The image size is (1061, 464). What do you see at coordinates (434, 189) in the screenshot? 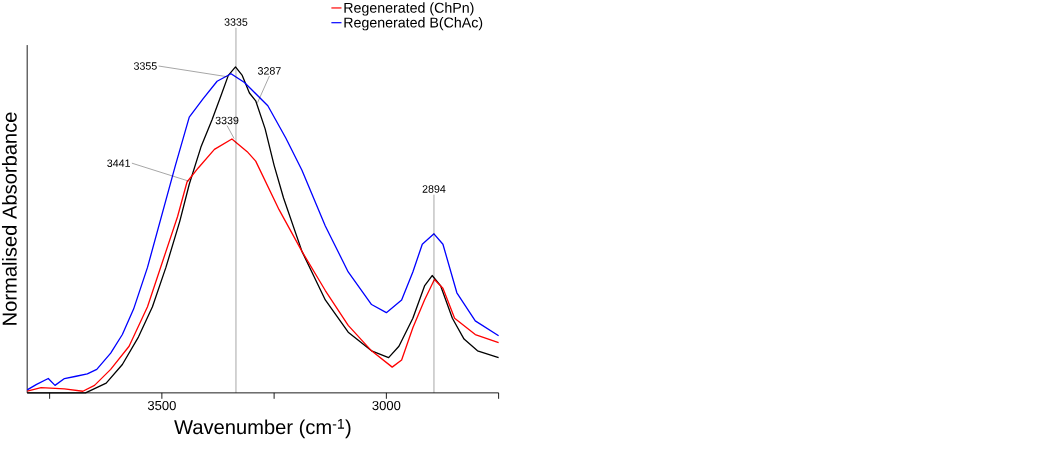
I see `ref-line-label: 2894` at bounding box center [434, 189].